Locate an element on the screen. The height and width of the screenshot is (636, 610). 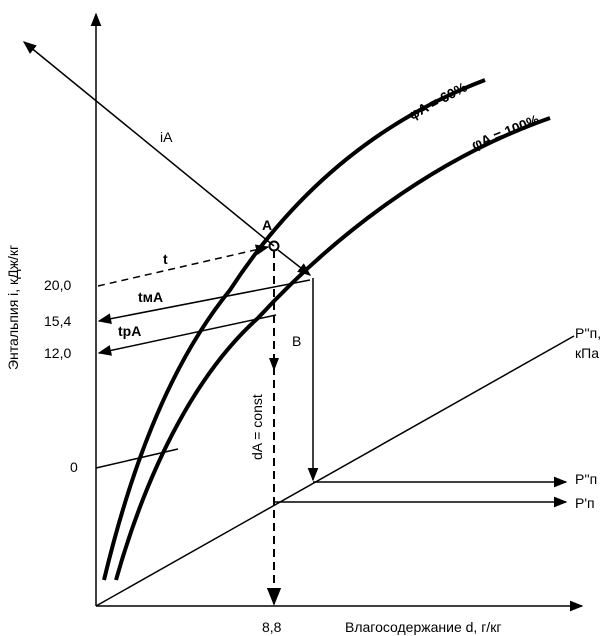
label-b: B is located at coordinates (296, 341).